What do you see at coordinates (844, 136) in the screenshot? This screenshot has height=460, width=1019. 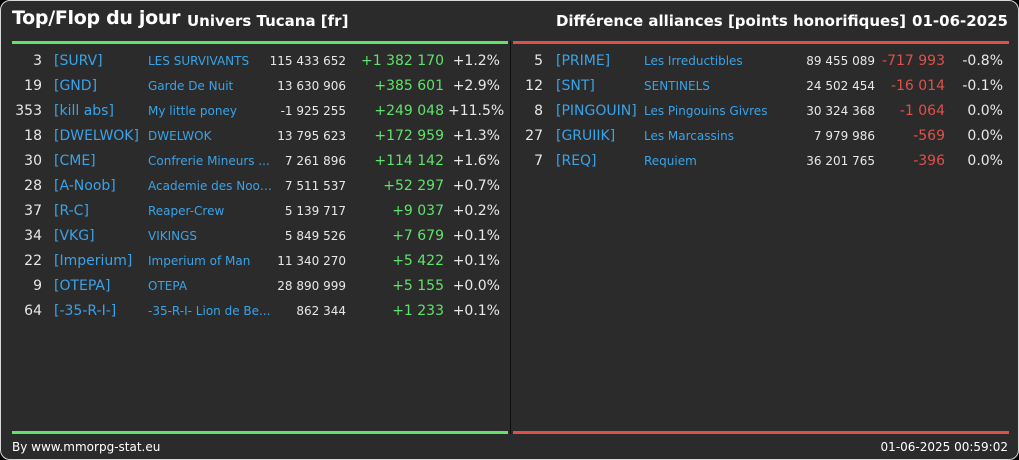 I see `alliance-points: 7 979 986` at bounding box center [844, 136].